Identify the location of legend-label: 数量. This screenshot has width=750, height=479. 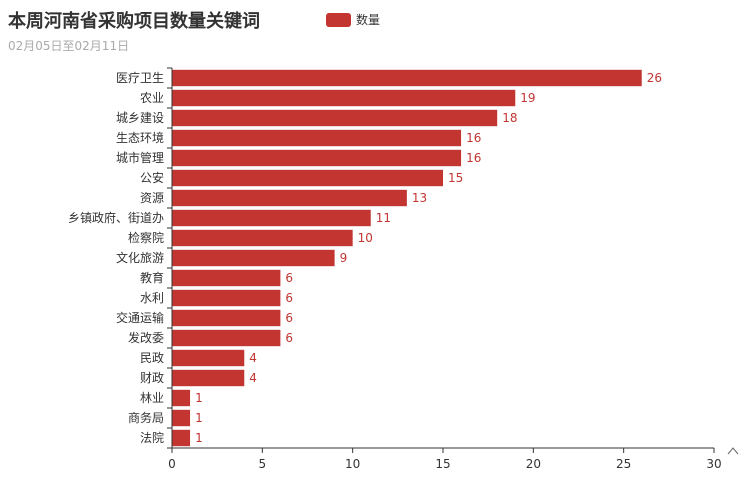
(368, 20).